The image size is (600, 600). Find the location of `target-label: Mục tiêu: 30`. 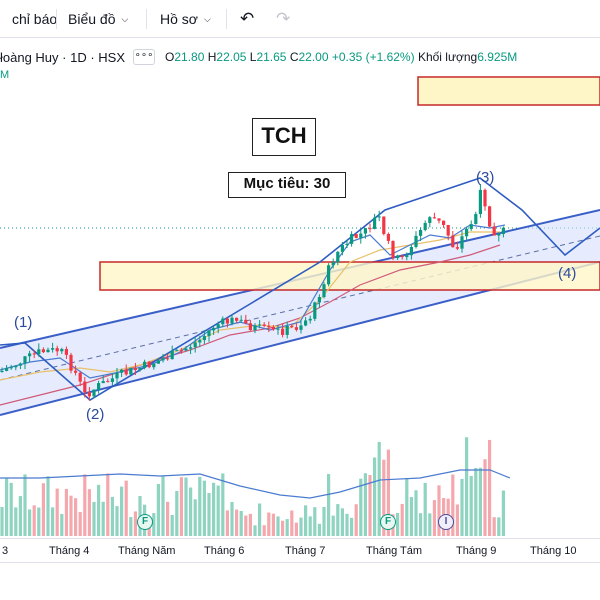

target-label: Mục tiêu: 30 is located at coordinates (287, 185).